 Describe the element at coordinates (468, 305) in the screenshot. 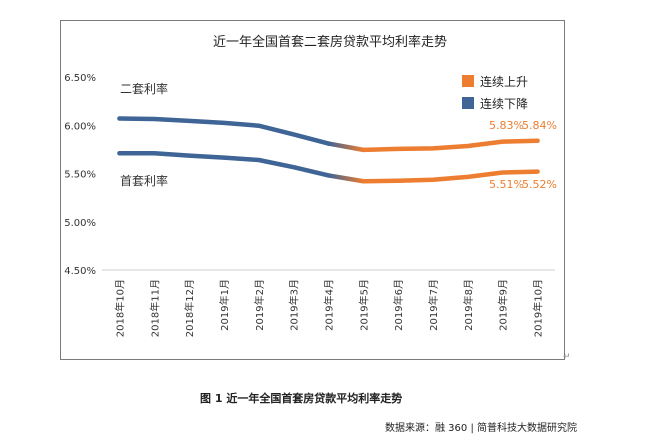

I see `x-tick-label: 2019年8月` at that location.